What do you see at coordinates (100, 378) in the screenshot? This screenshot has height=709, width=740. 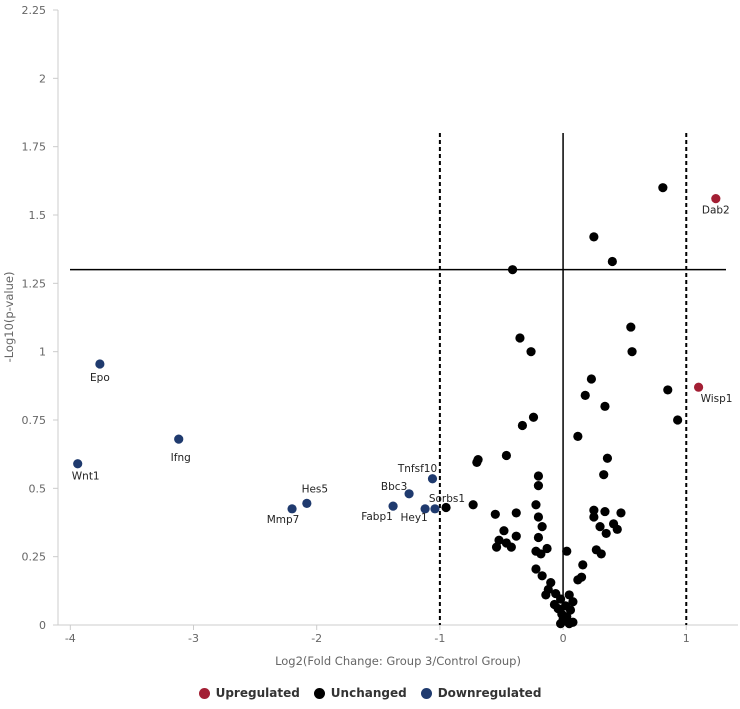 I see `label-epo: Epo` at bounding box center [100, 378].